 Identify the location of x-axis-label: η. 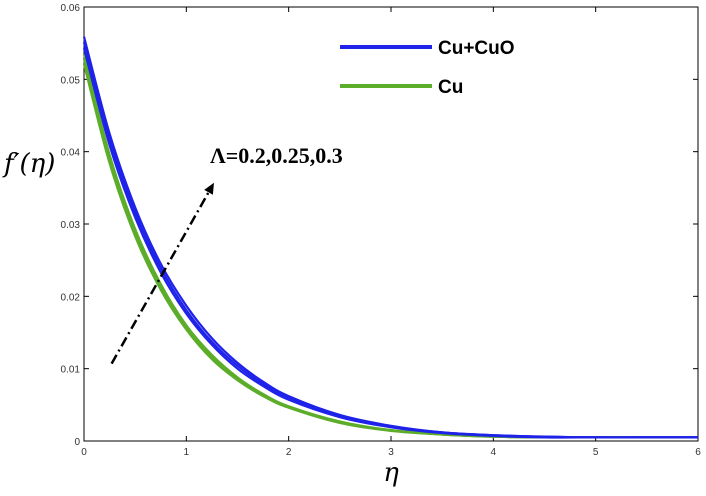
(391, 473).